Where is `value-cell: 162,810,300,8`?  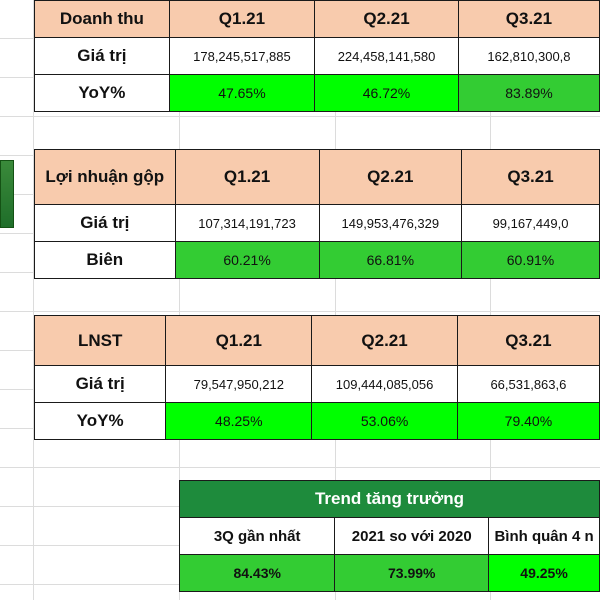
value-cell: 162,810,300,8 is located at coordinates (528, 56).